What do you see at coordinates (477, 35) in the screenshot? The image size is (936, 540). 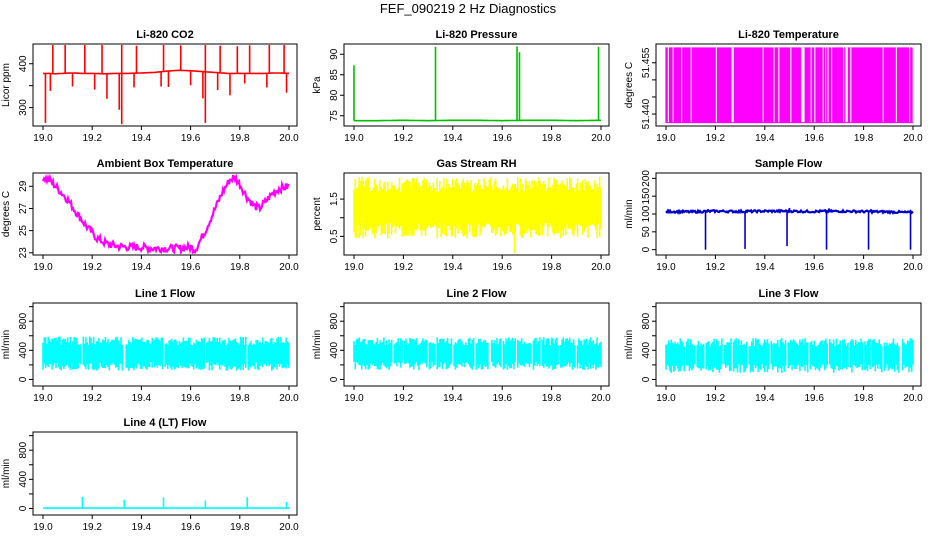 I see `panel-title: Li-820 Pressure` at bounding box center [477, 35].